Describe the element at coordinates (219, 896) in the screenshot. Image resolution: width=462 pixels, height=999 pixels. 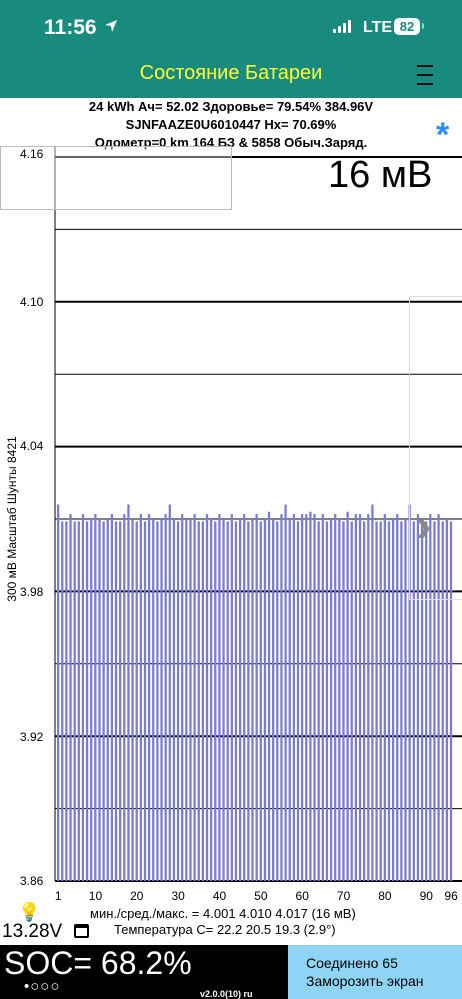
I see `xtick-label: 40` at that location.